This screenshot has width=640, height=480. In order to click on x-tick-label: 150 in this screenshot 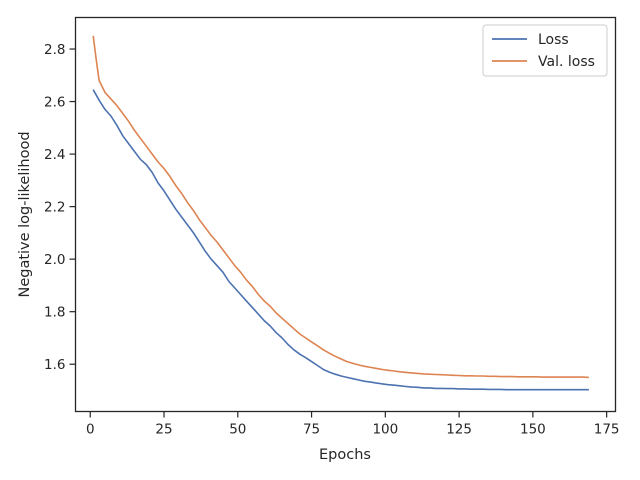, I will do `click(533, 430)`.